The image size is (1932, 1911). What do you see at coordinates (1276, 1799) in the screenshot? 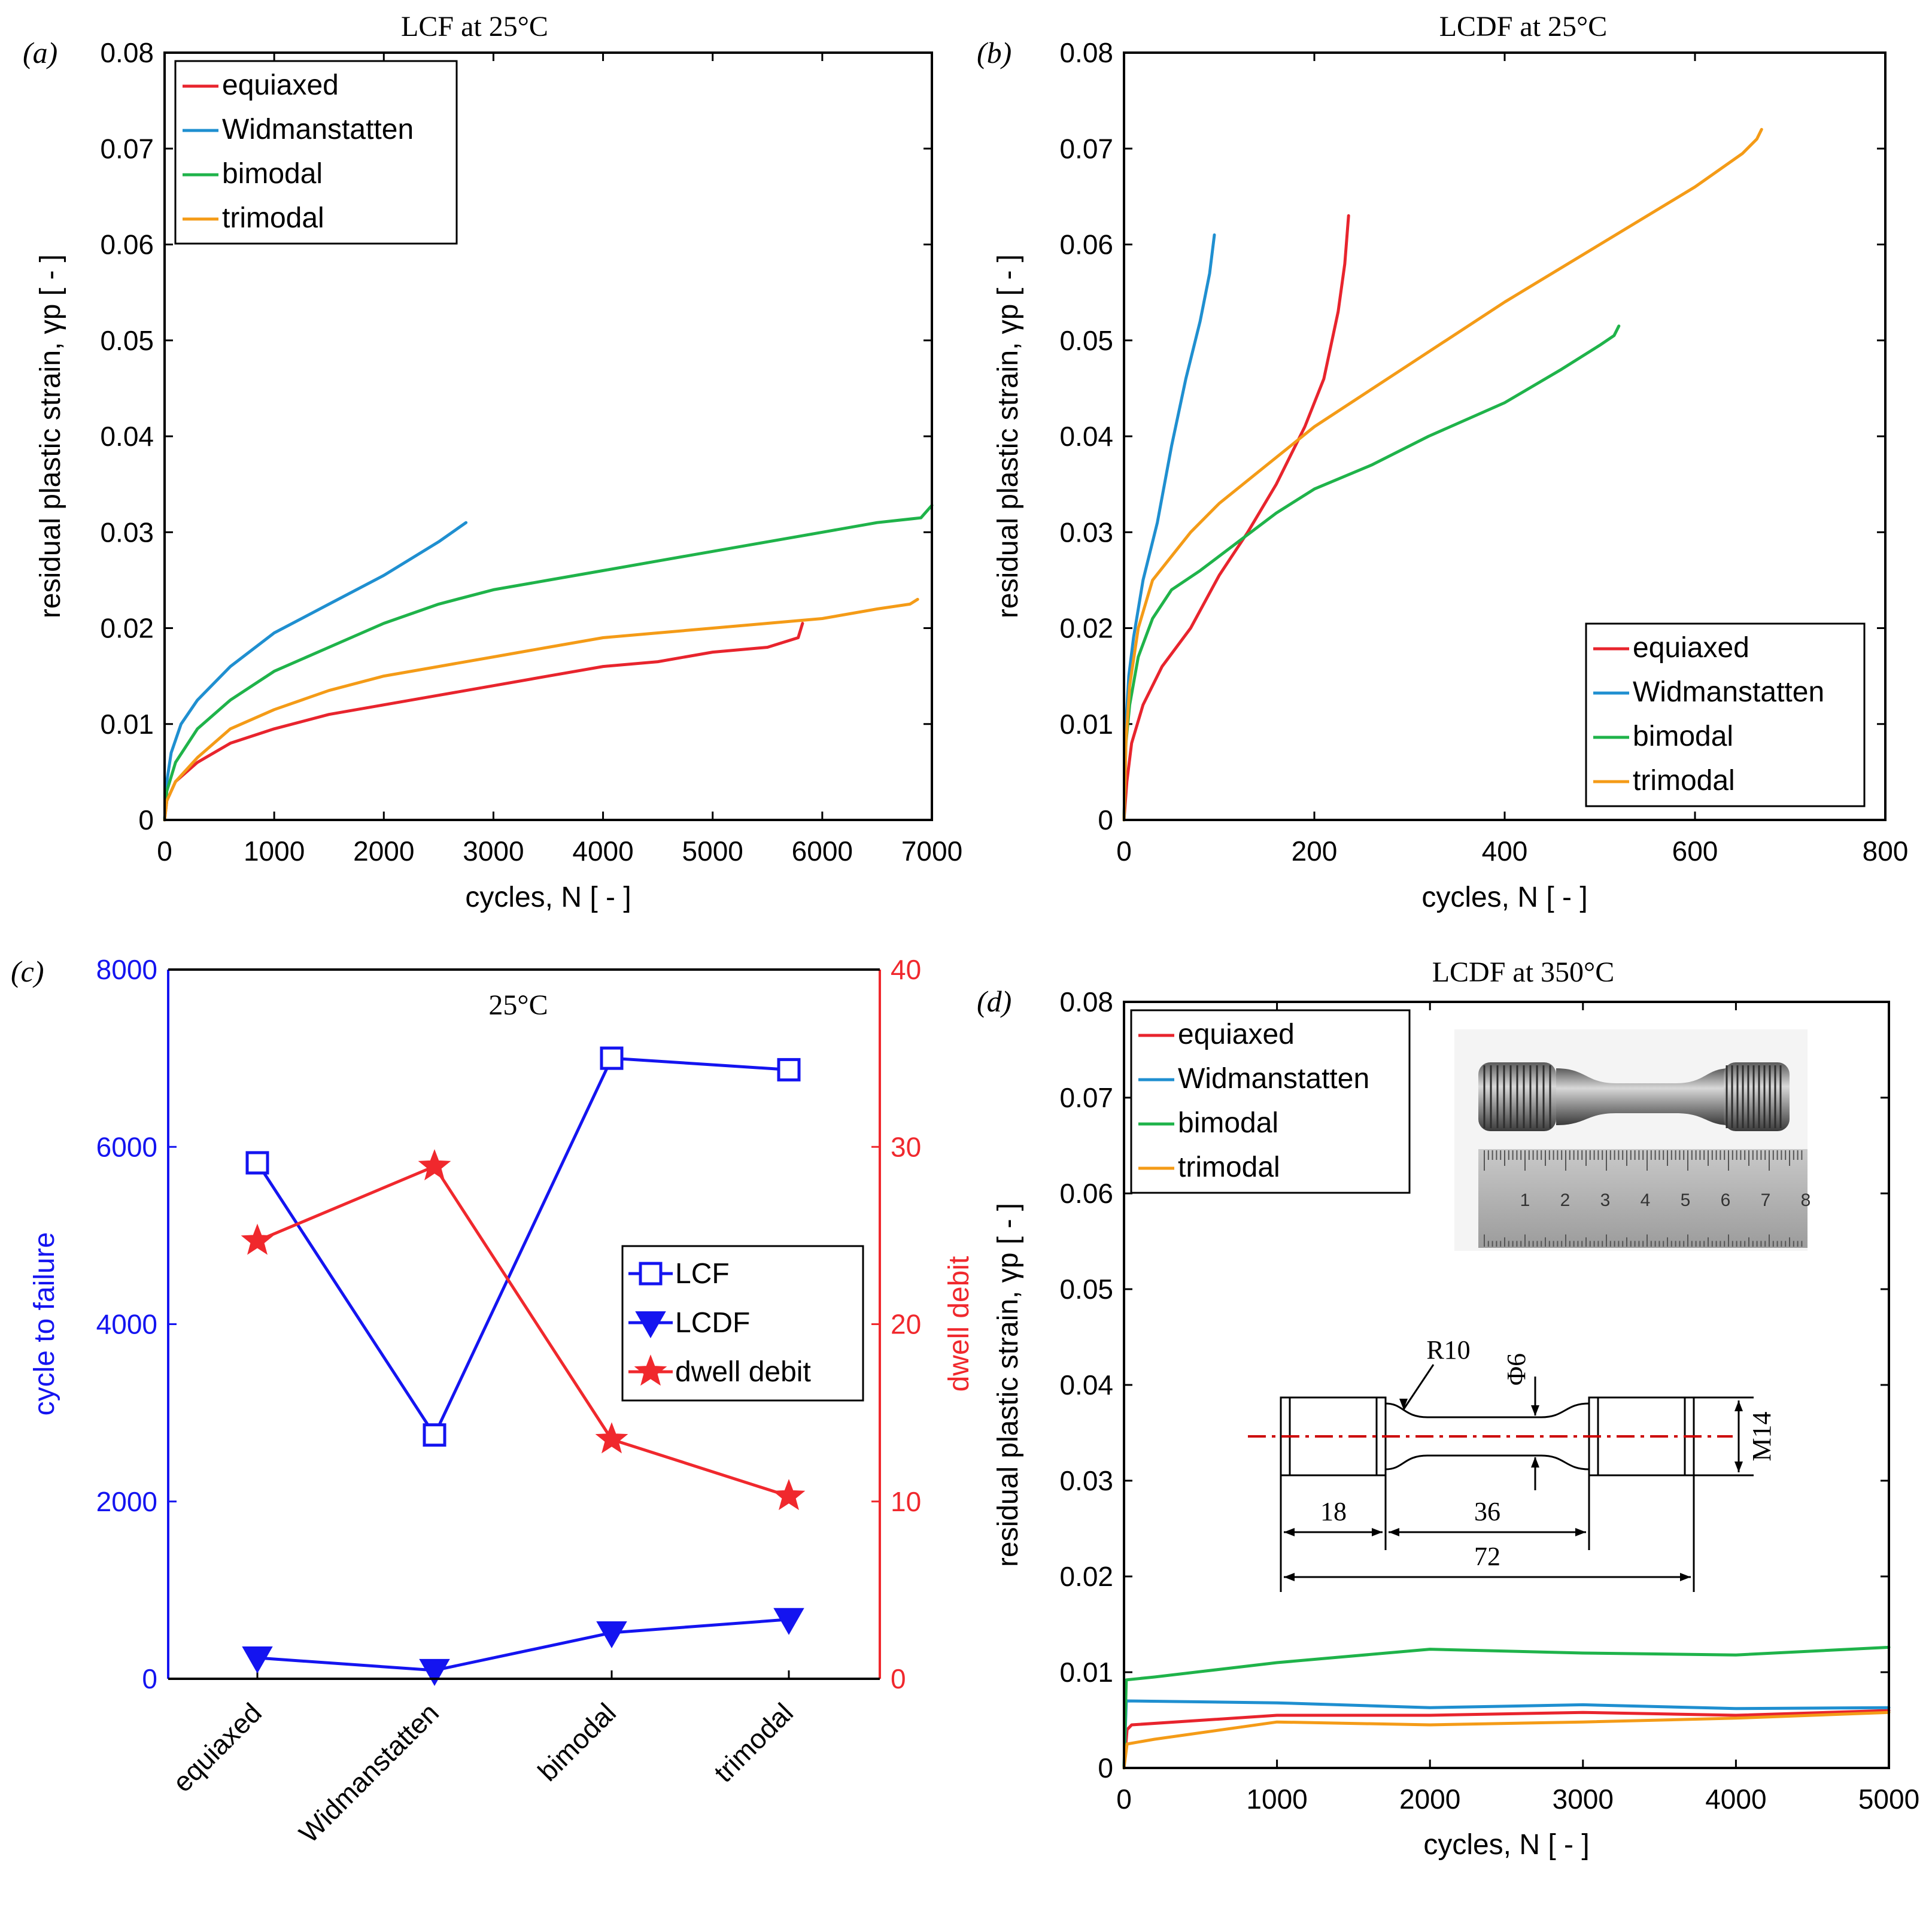
I see `panel-d-xtick-label: 1000` at bounding box center [1276, 1799].